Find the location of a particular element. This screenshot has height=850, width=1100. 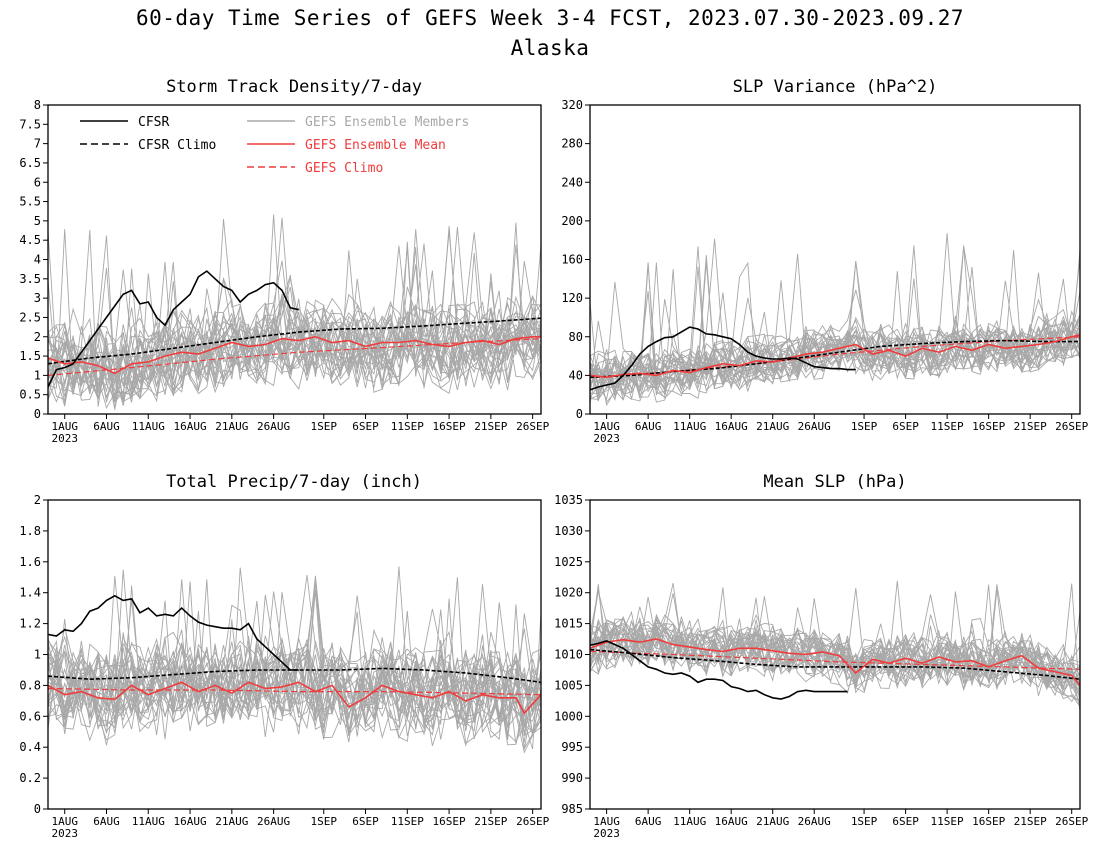

y-tick-label: 0 is located at coordinates (579, 414).